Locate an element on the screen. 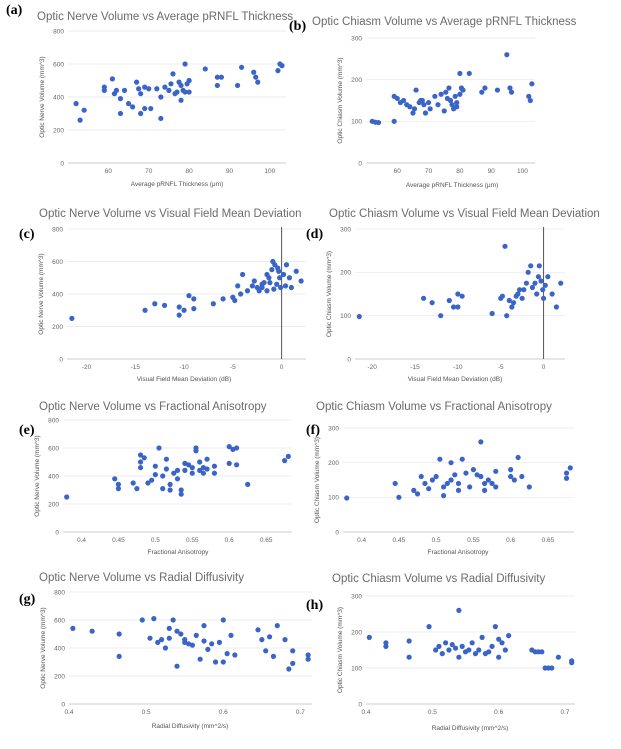  x-tick-label: 80 is located at coordinates (189, 171).